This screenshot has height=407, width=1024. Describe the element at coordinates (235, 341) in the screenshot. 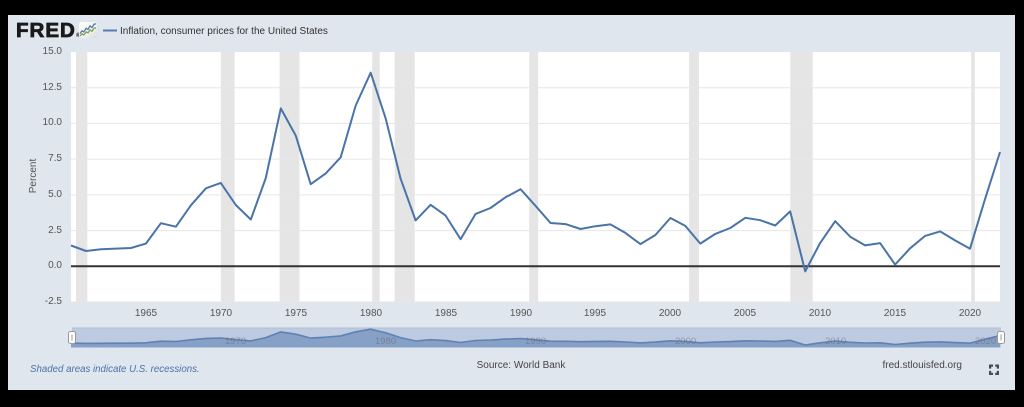

I see `svg-text: 1970` at that location.